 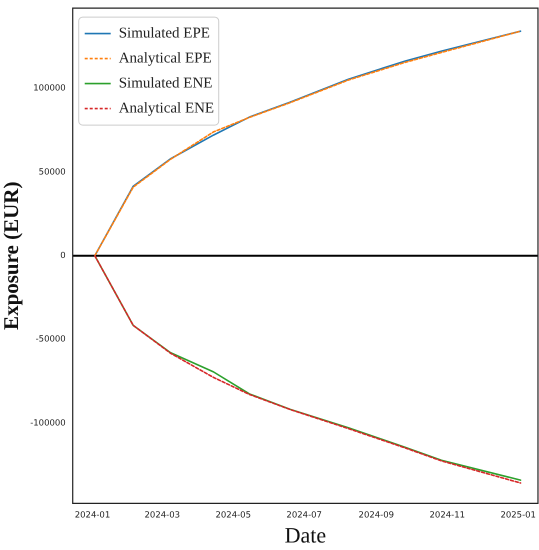 What do you see at coordinates (304, 515) in the screenshot?
I see `x-tick-label: 2024-07` at bounding box center [304, 515].